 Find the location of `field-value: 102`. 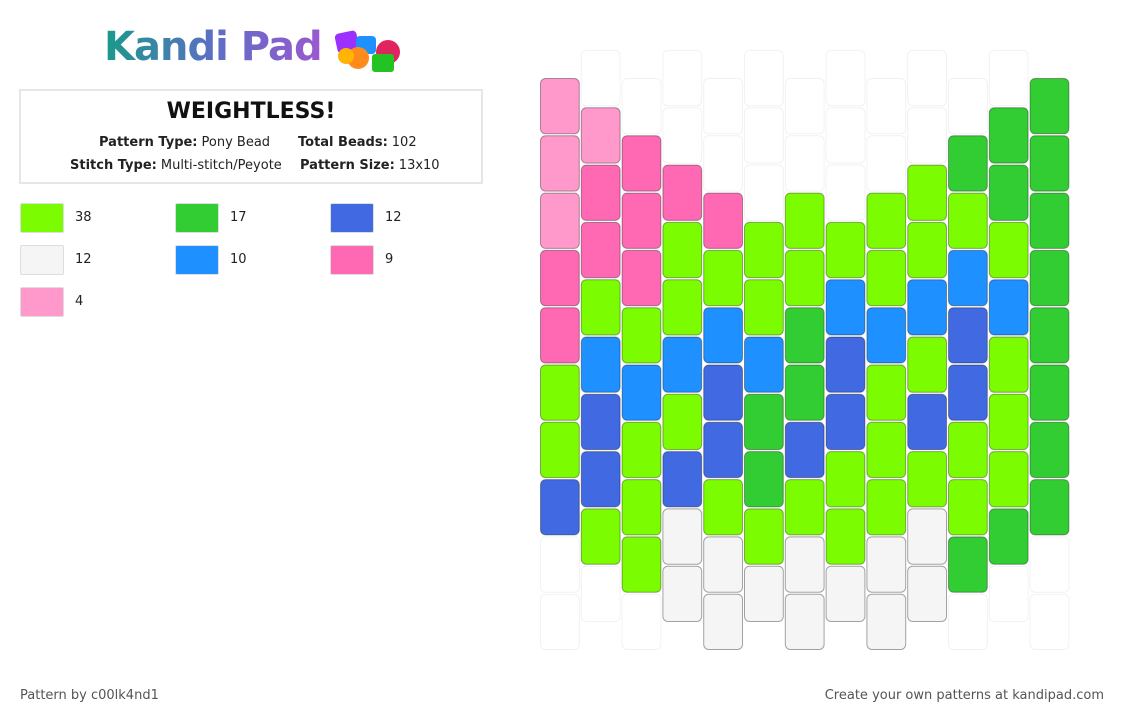

field-value: 102 is located at coordinates (404, 142).